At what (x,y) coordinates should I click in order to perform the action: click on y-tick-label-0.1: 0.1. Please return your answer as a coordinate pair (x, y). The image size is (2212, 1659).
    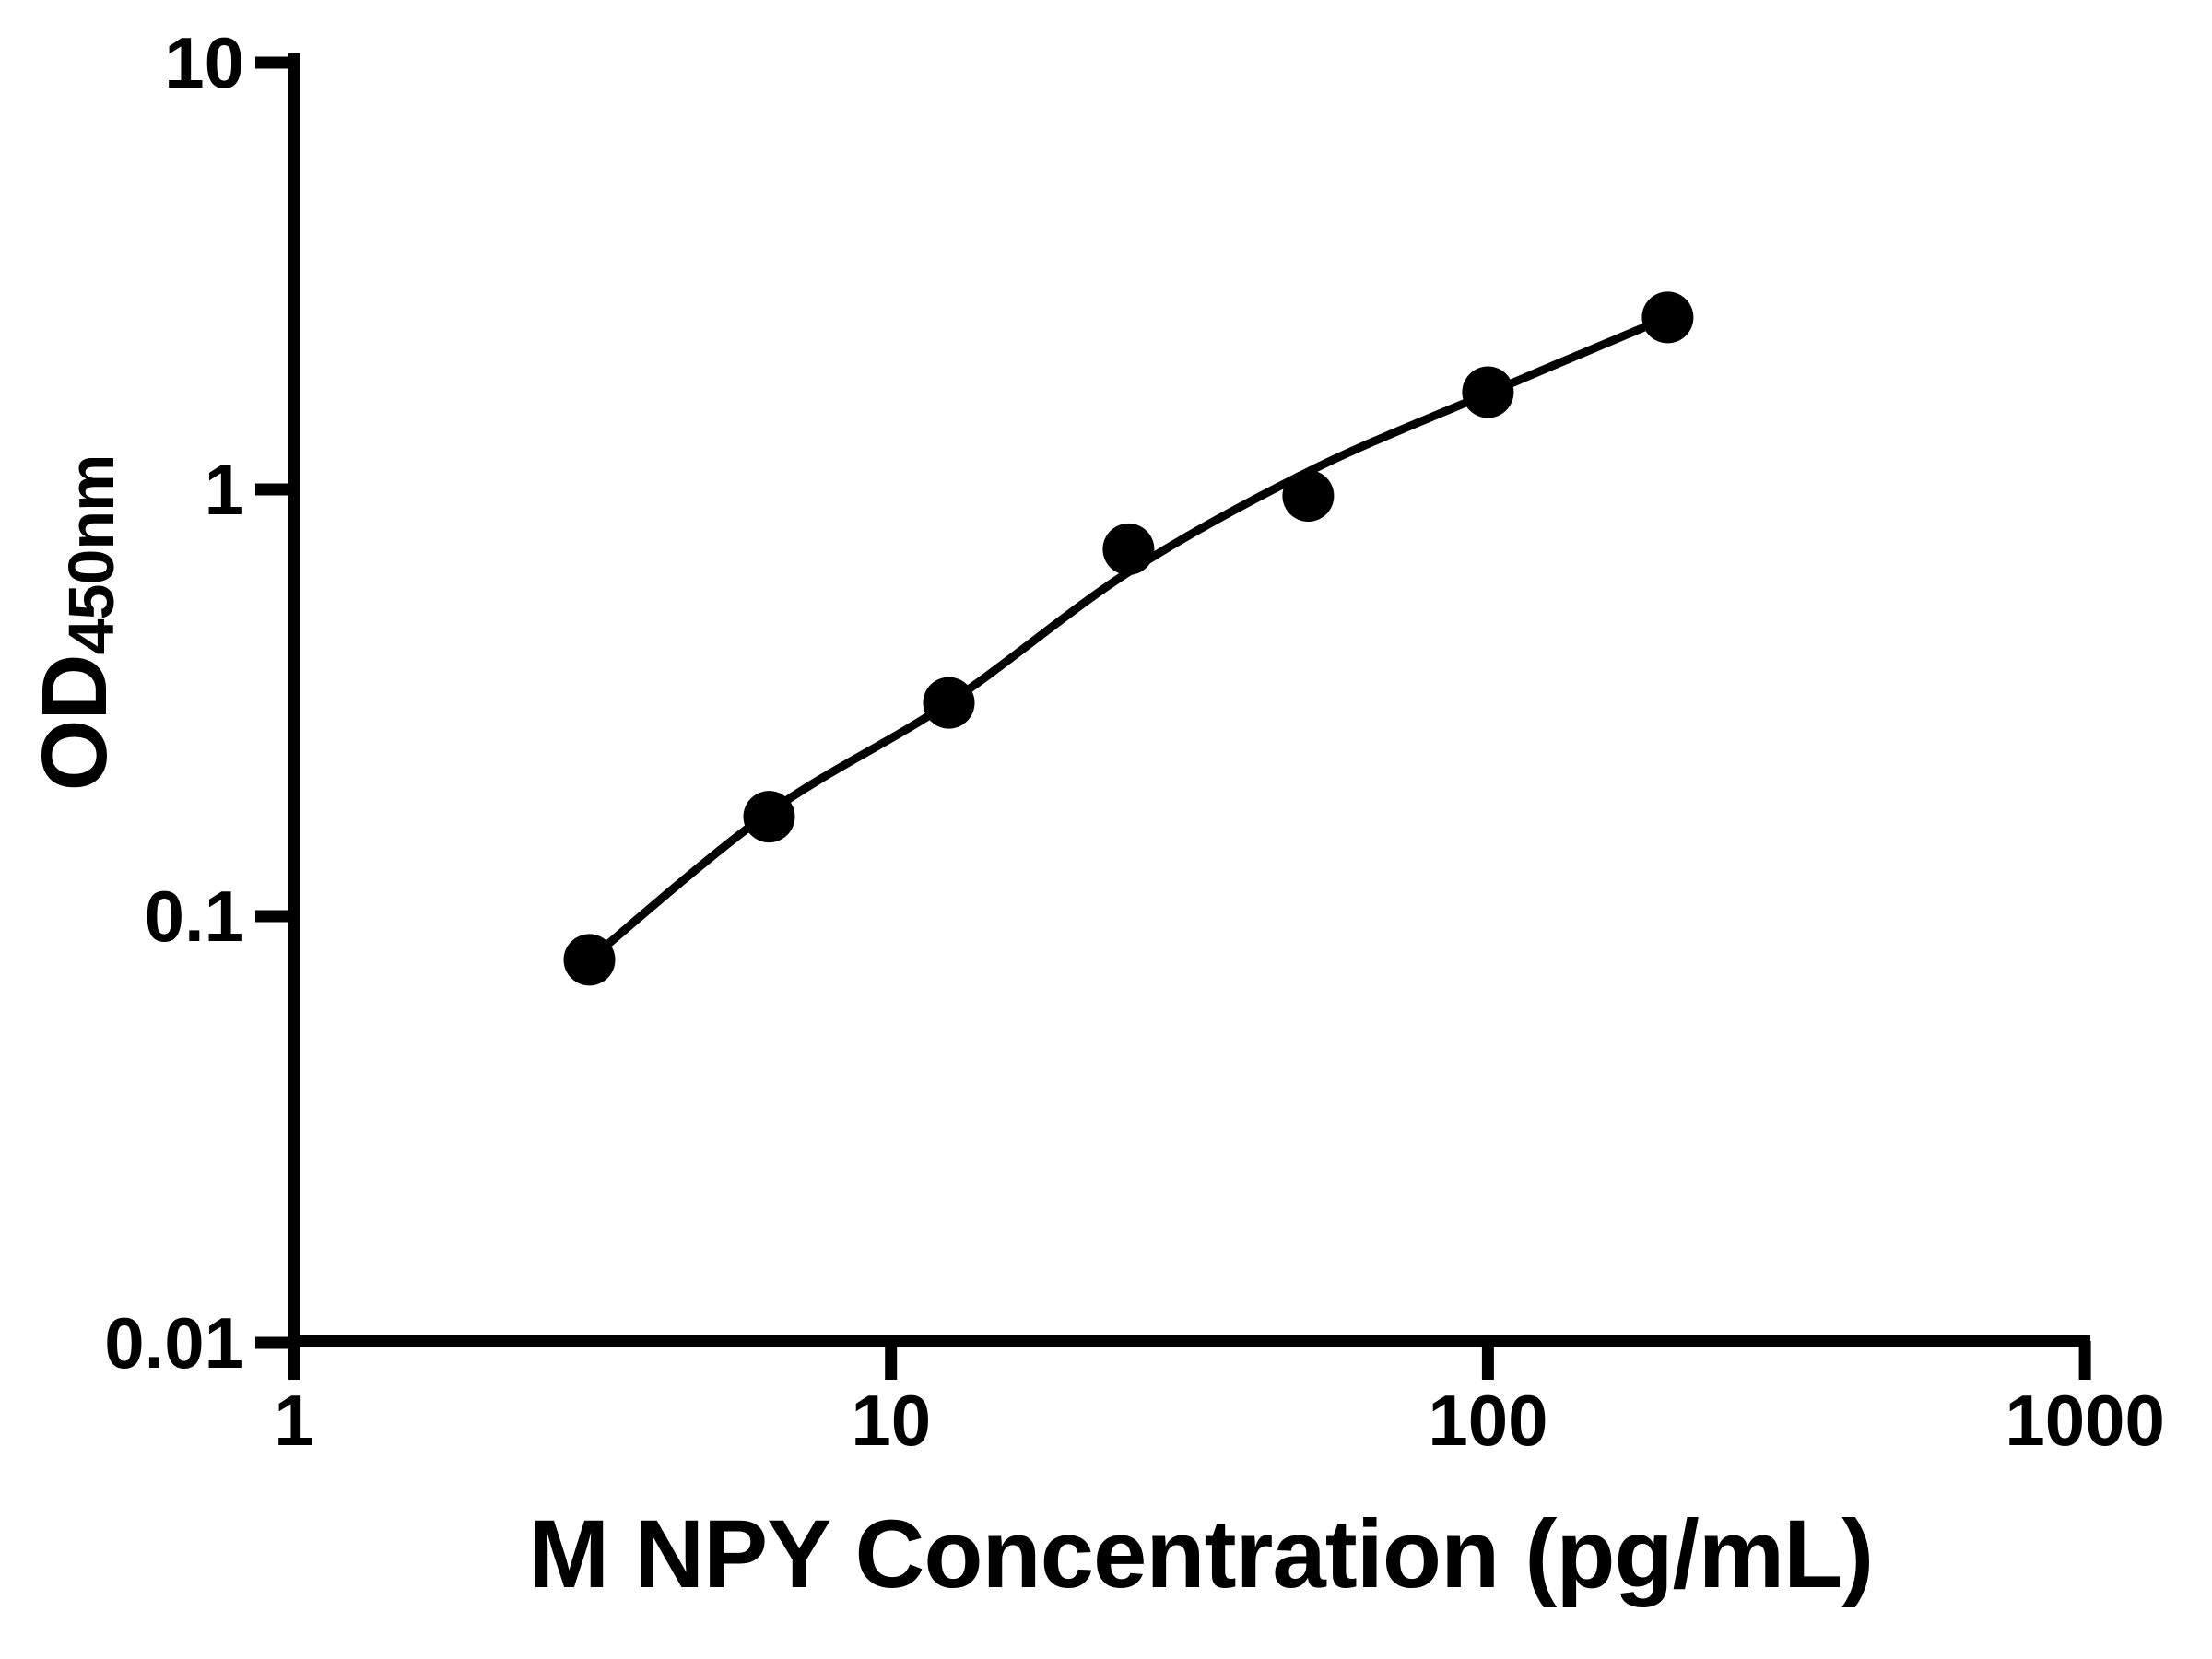
    Looking at the image, I should click on (194, 916).